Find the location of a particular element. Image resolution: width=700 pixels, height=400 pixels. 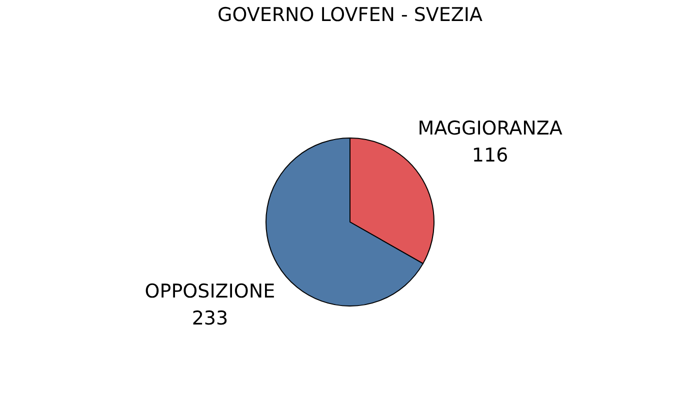

data-label: 233 is located at coordinates (210, 318).